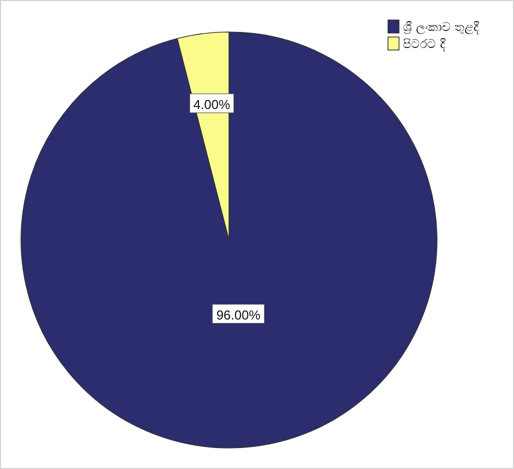  I want to click on data-label: 4.00%, so click(212, 104).